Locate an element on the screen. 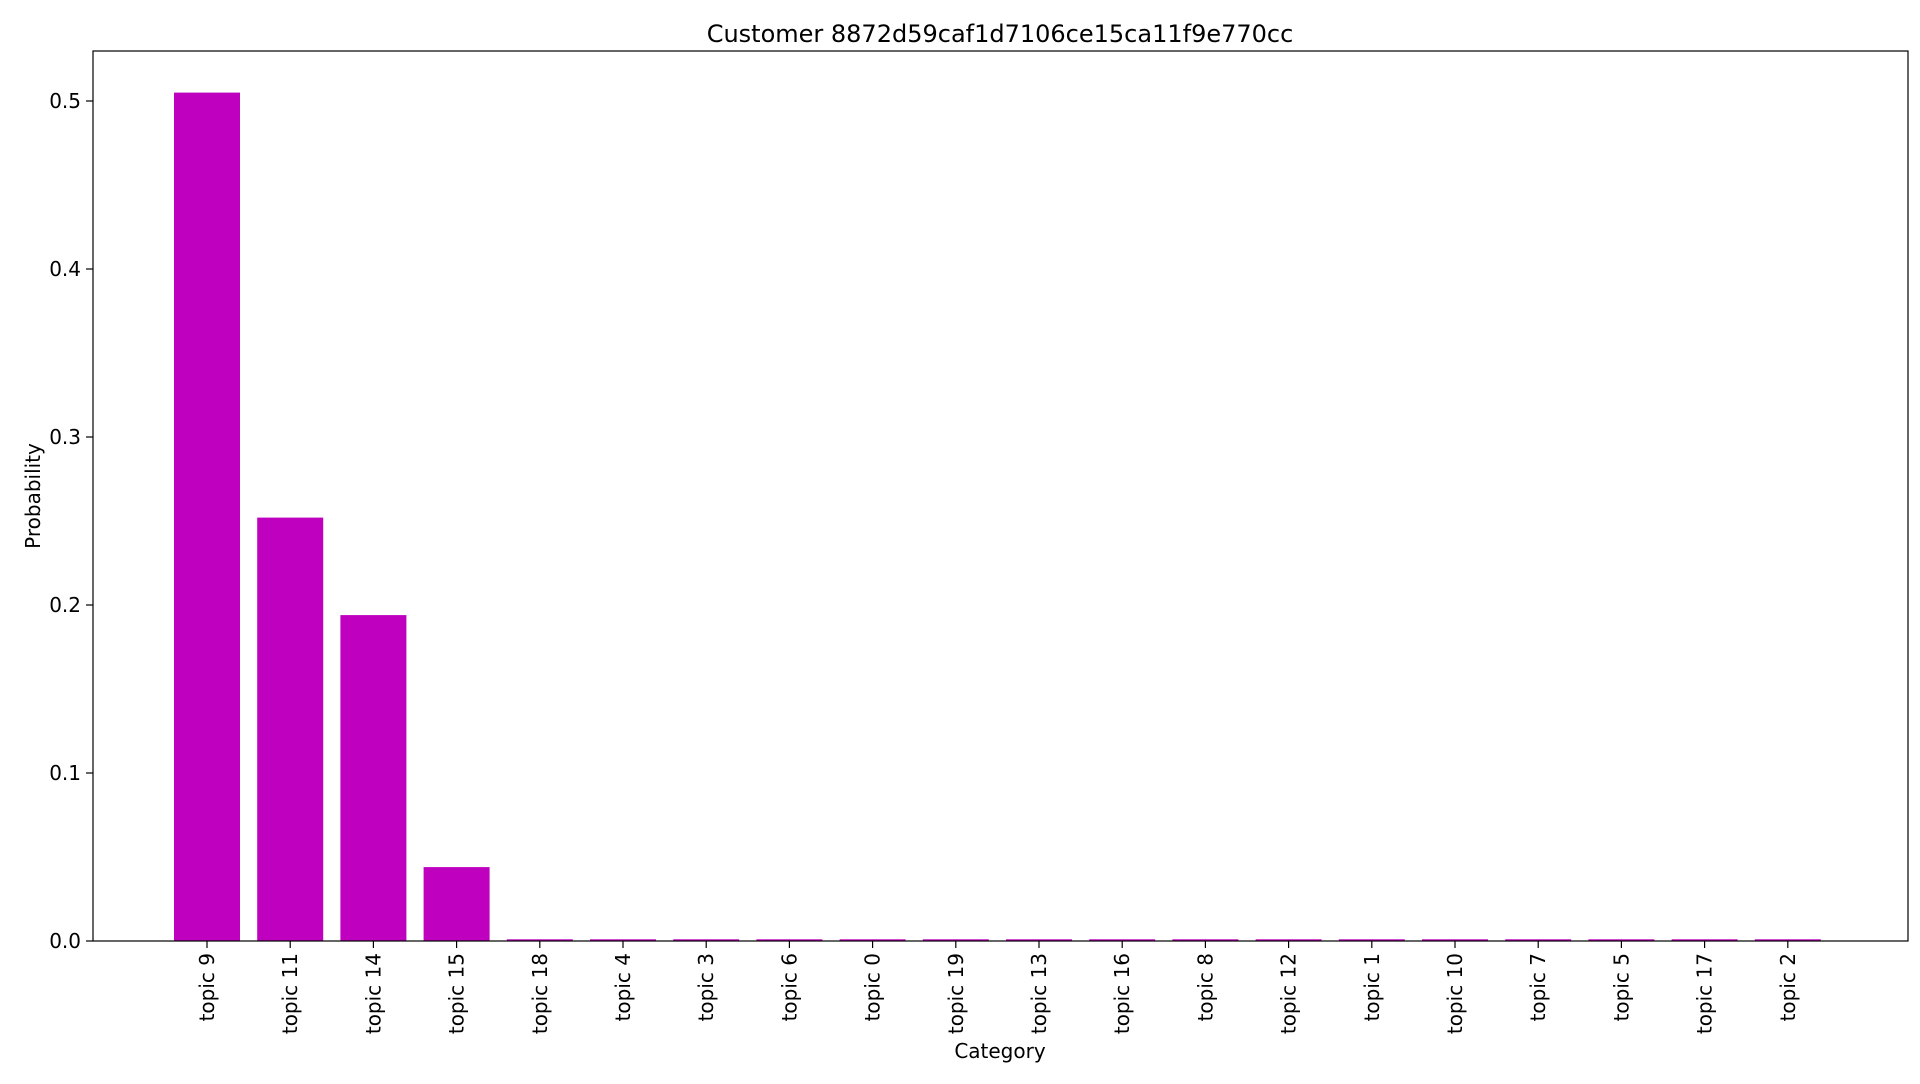 Image resolution: width=1920 pixels, height=1084 pixels. y-tick-label: 0.2 is located at coordinates (65, 605).